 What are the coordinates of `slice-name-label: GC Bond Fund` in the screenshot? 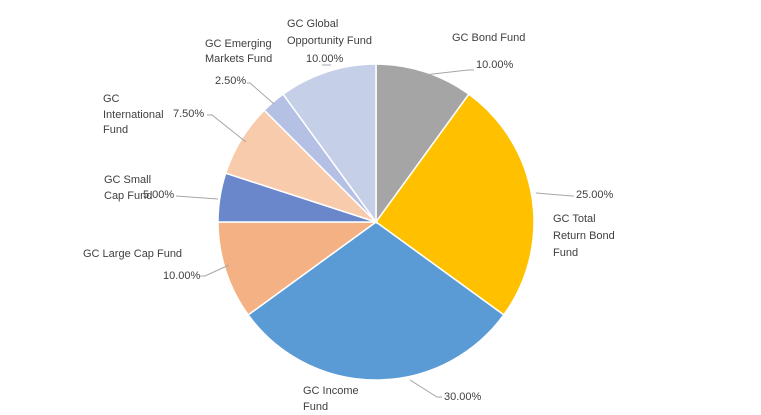 It's located at (488, 38).